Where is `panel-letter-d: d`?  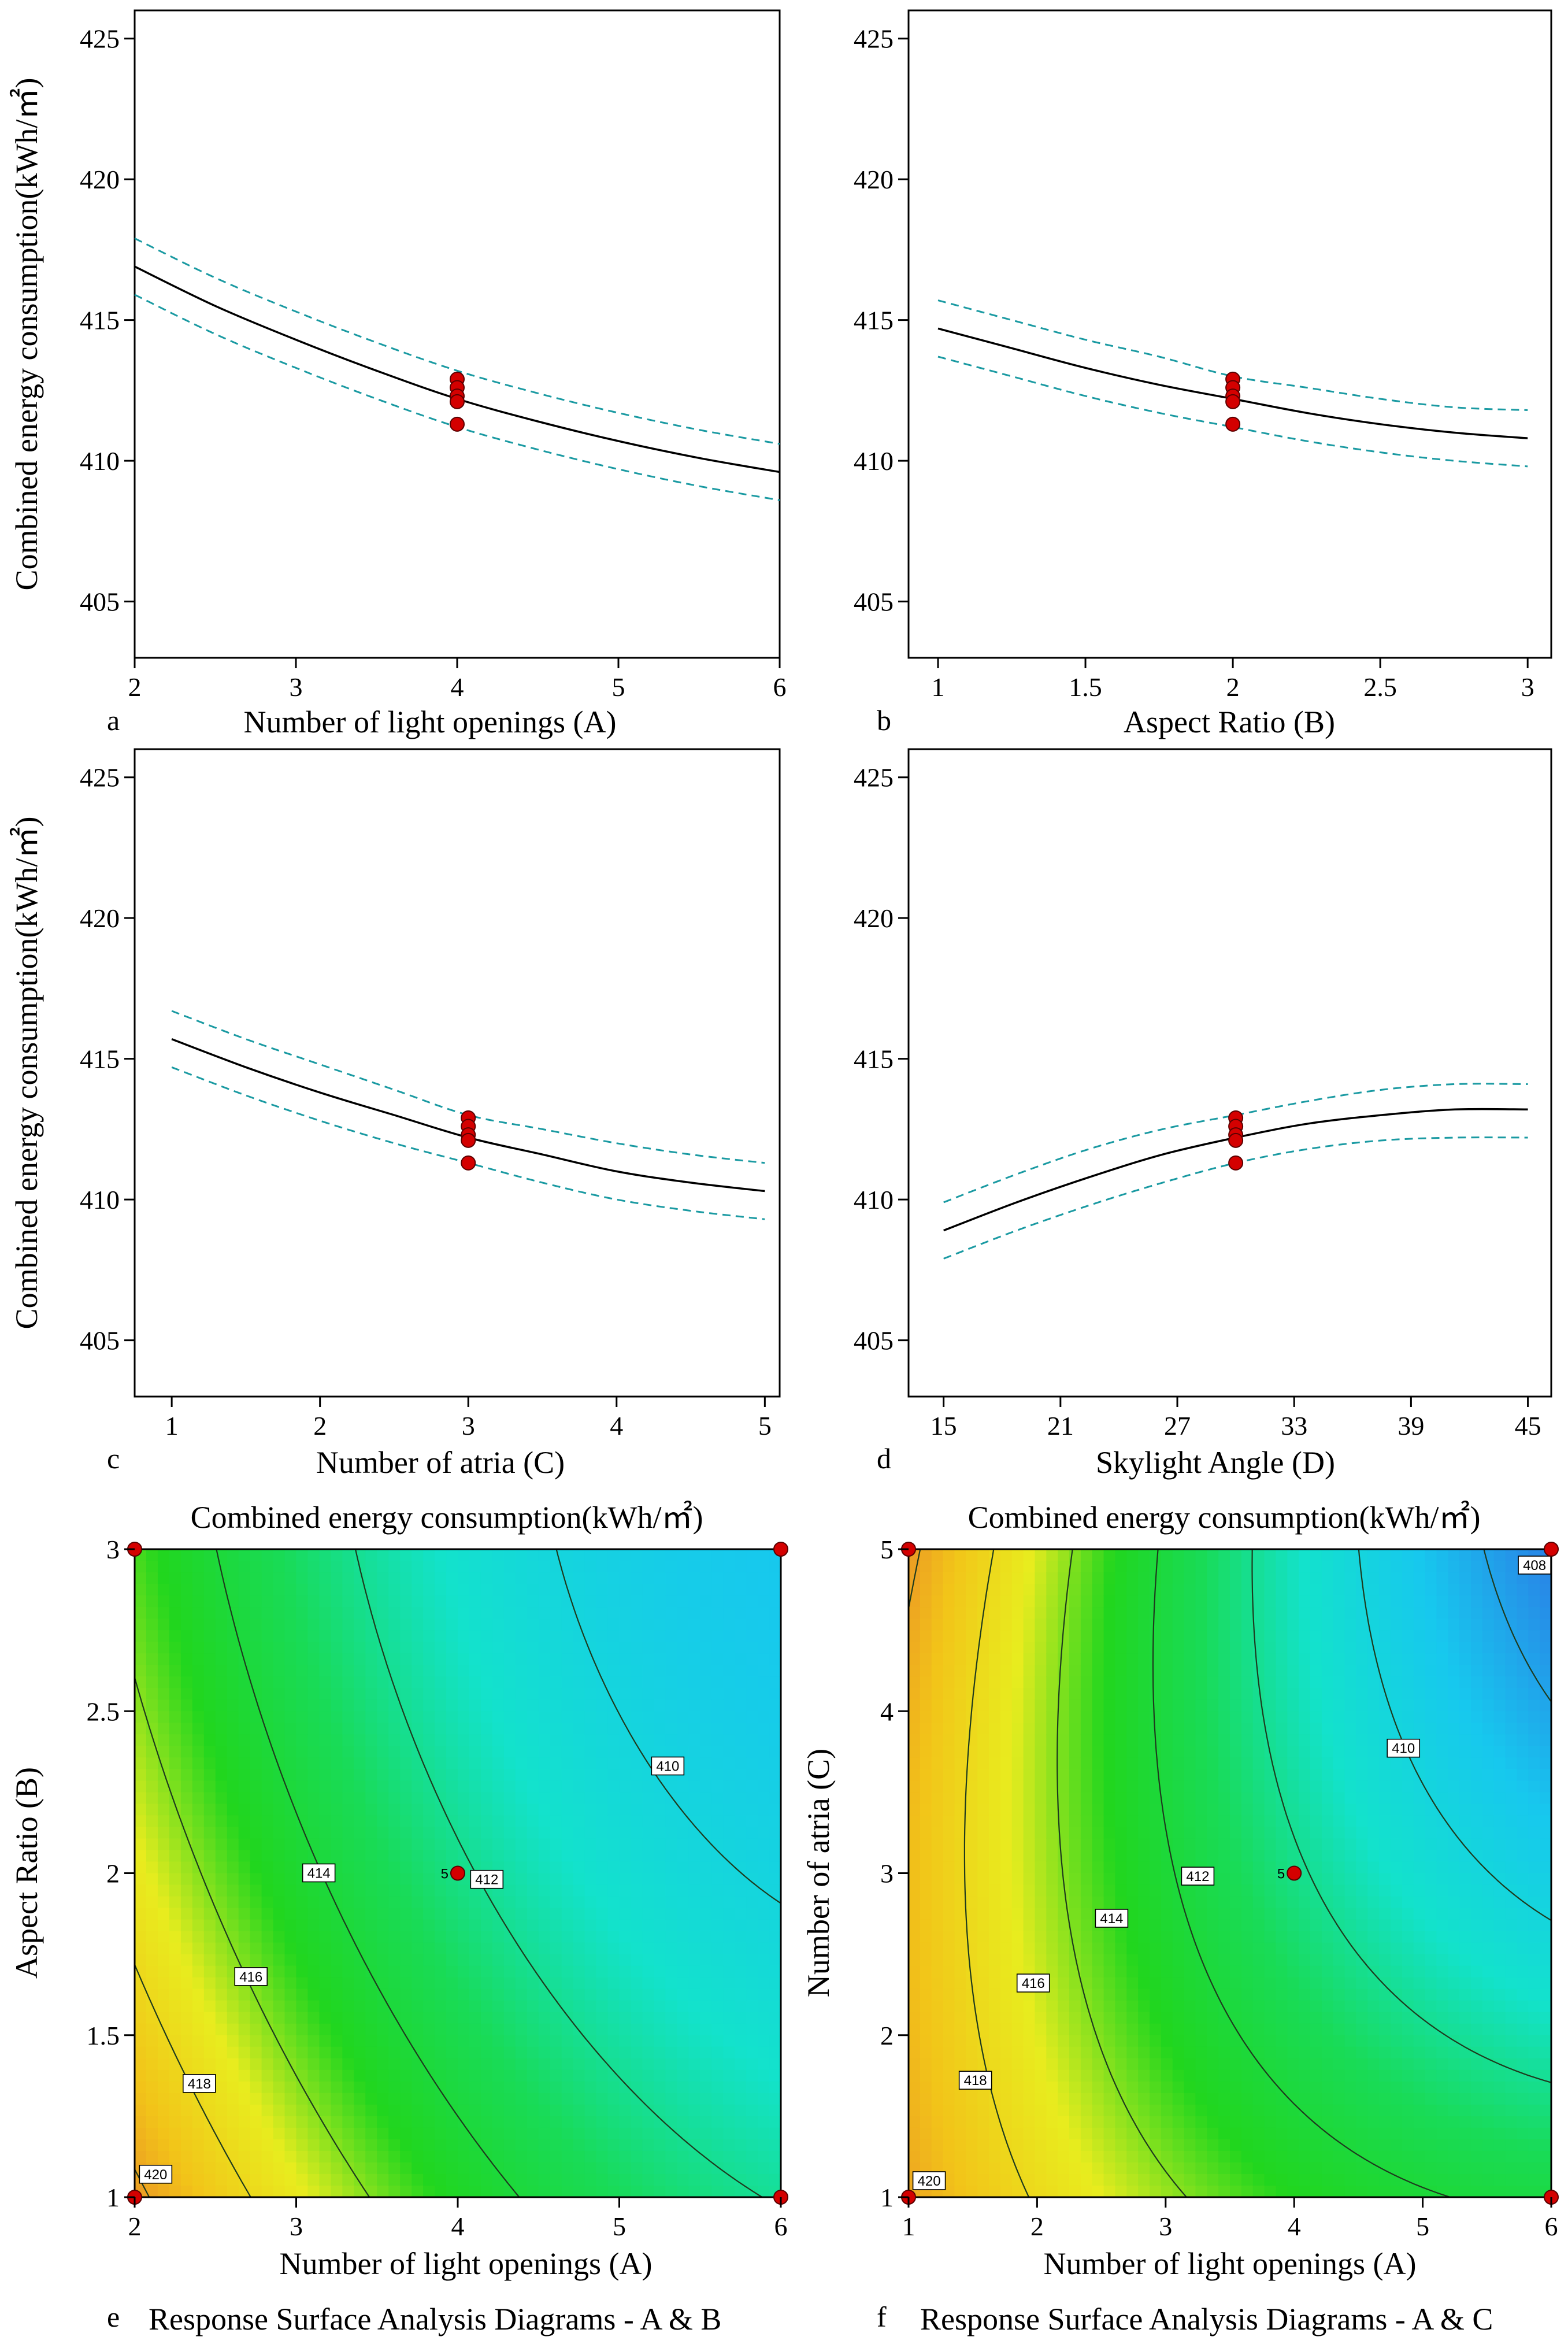
panel-letter-d: d is located at coordinates (884, 1458).